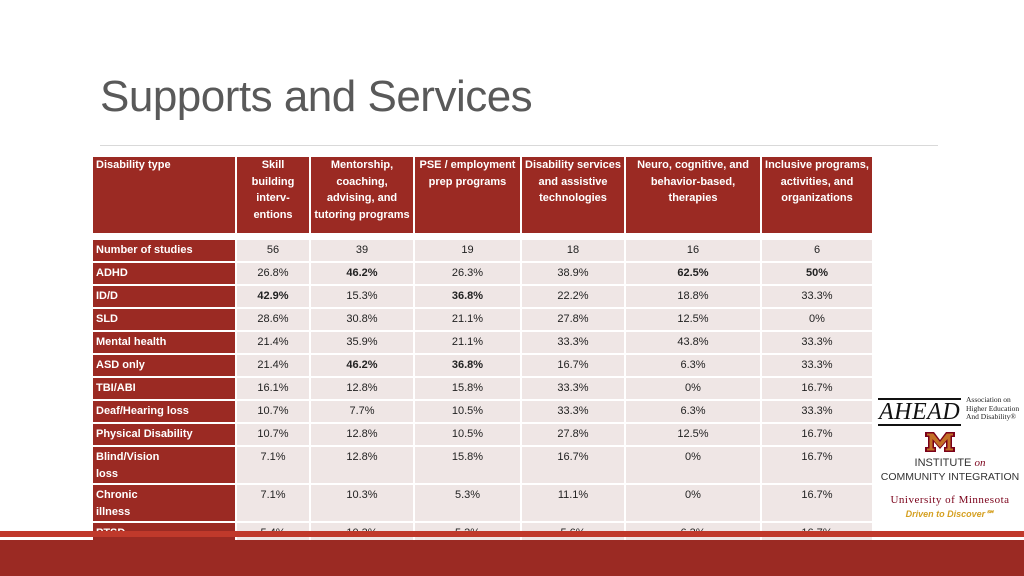 Image resolution: width=1024 pixels, height=576 pixels. I want to click on table-cell: 26.3%, so click(467, 273).